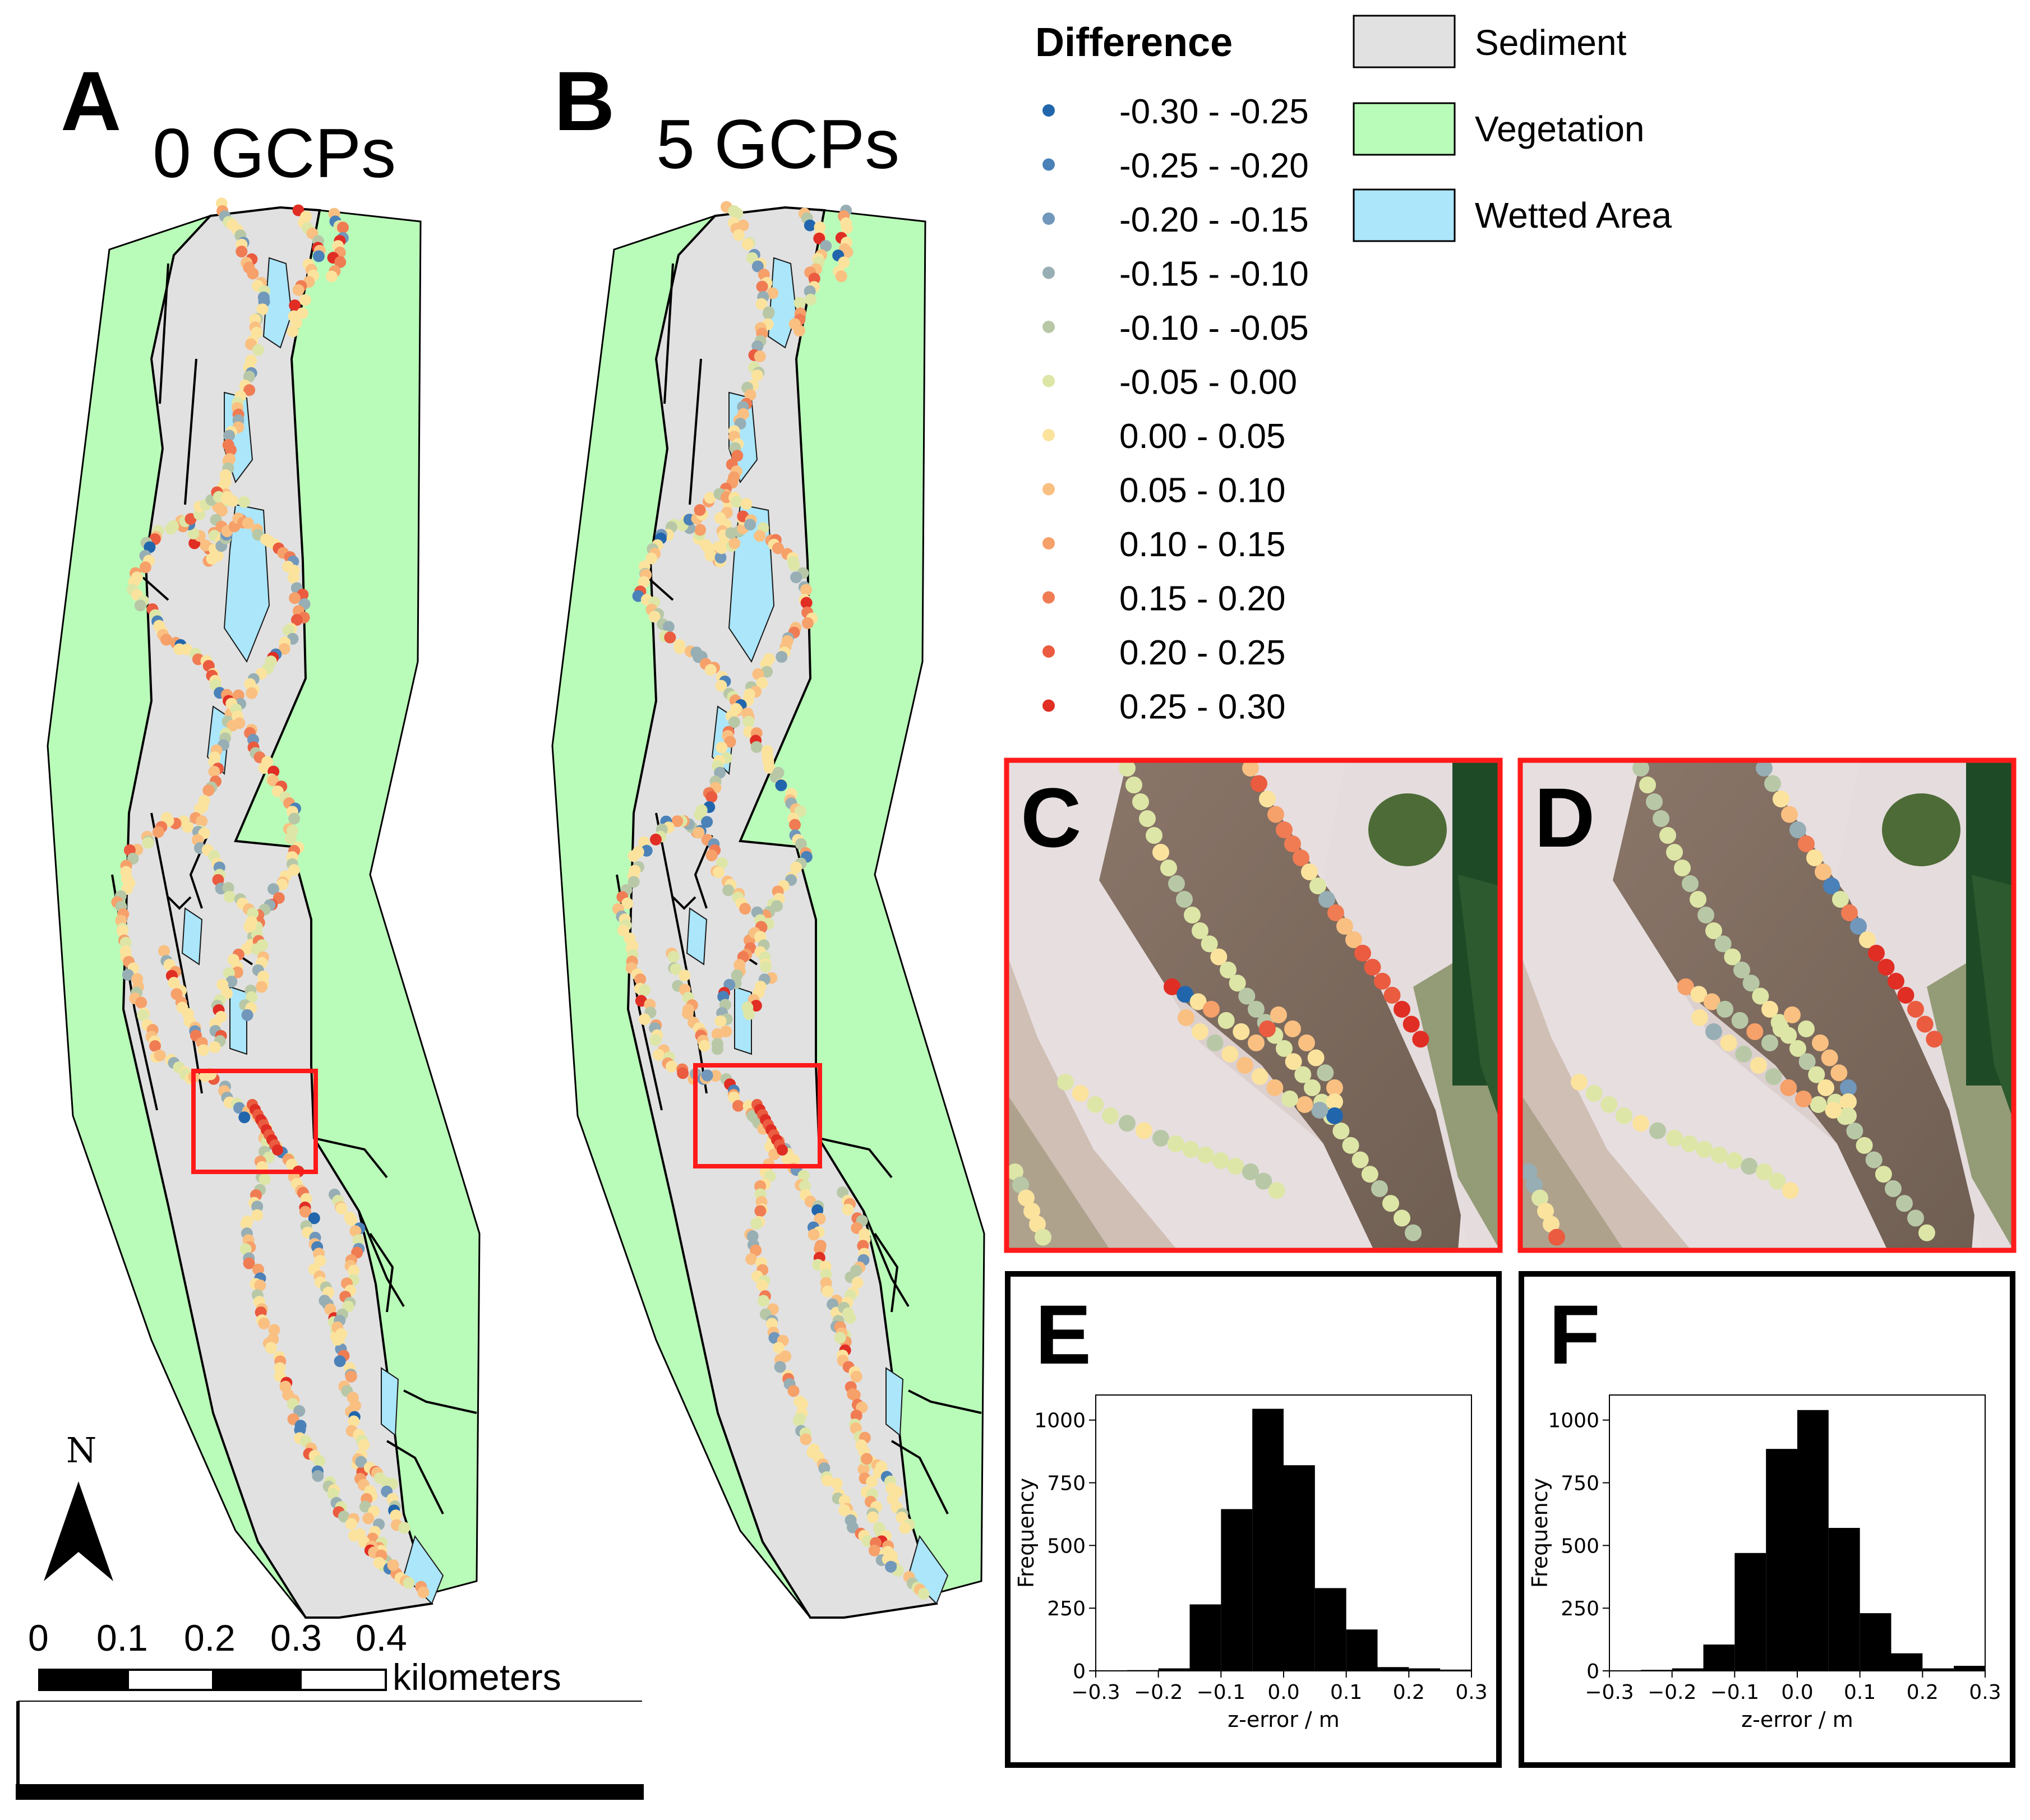  Describe the element at coordinates (1284, 1720) in the screenshot. I see `x-axis-title: z-error / m` at that location.